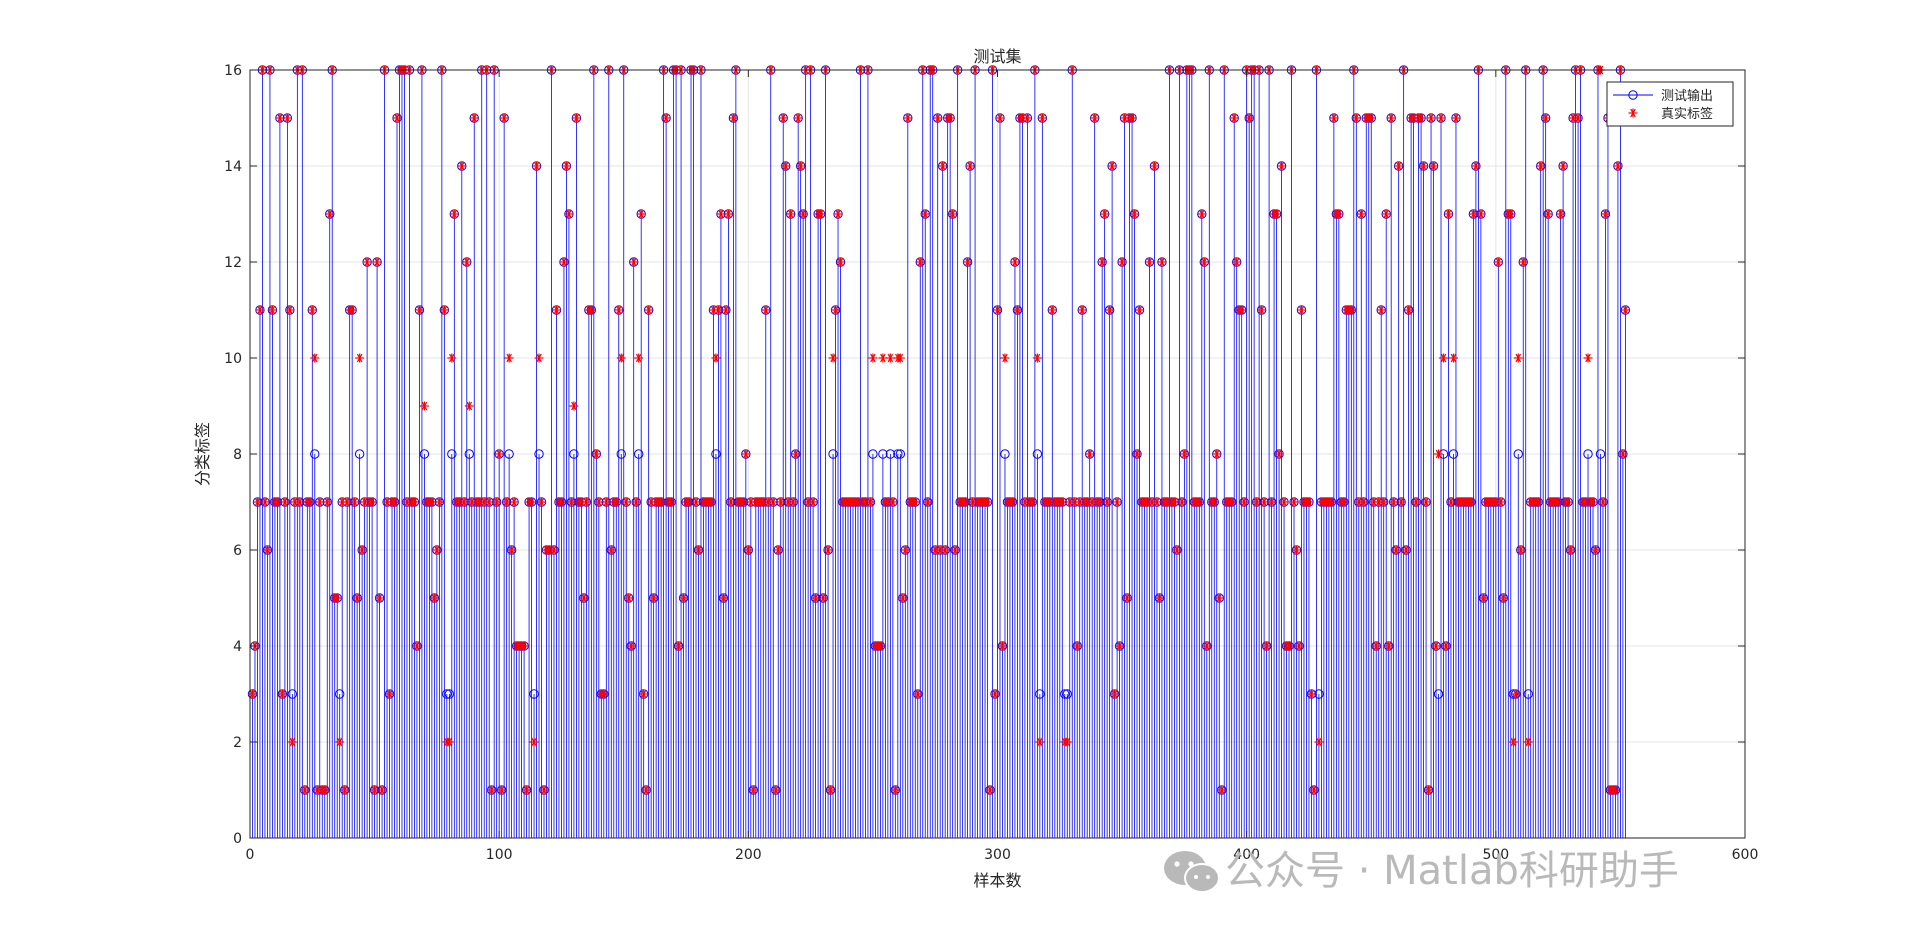 This screenshot has width=1920, height=937. Describe the element at coordinates (1687, 114) in the screenshot. I see `legend-label-true-label: 真实标签` at that location.